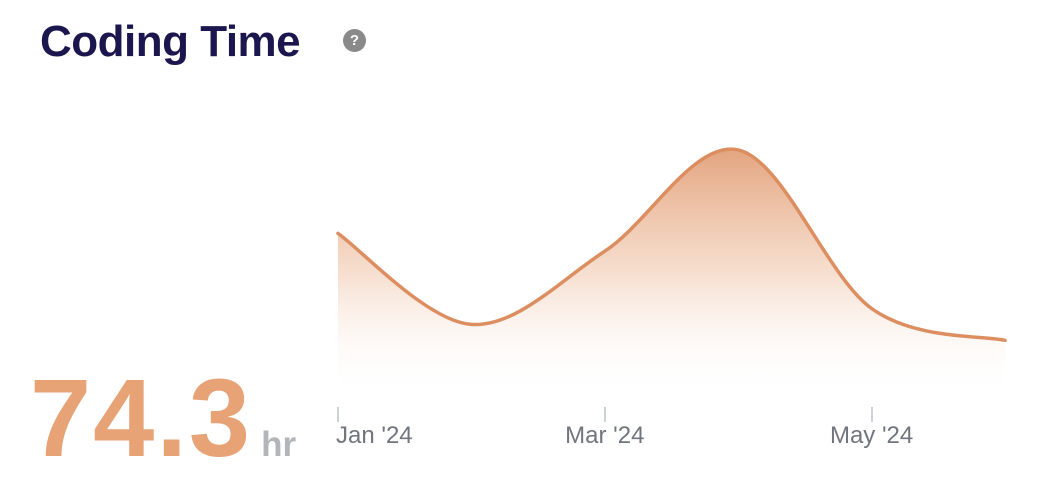 Image resolution: width=1050 pixels, height=502 pixels. I want to click on page-title: Coding Time, so click(170, 41).